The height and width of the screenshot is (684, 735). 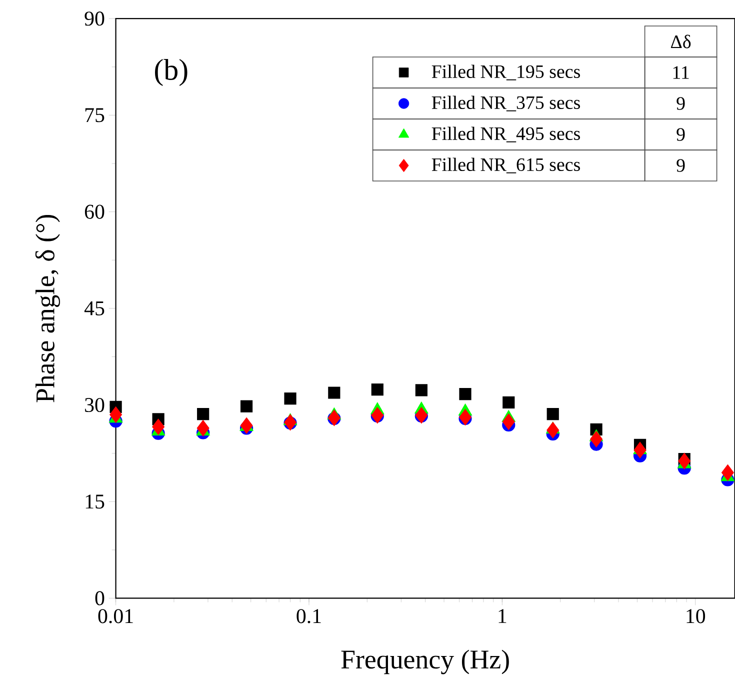 What do you see at coordinates (171, 72) in the screenshot?
I see `annotation: (b)` at bounding box center [171, 72].